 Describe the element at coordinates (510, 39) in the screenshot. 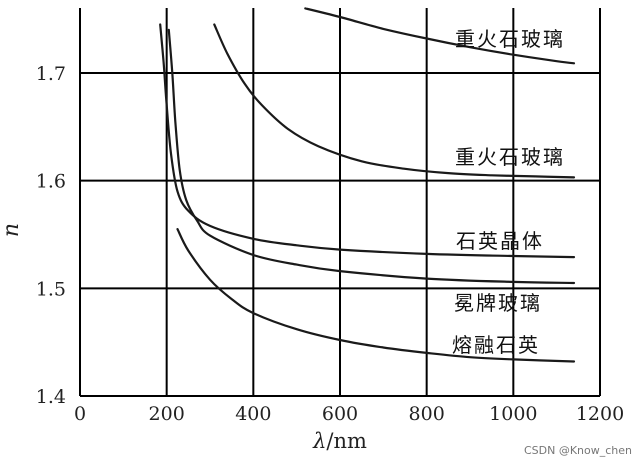

I see `curve-label-0: 重火石玻璃` at that location.